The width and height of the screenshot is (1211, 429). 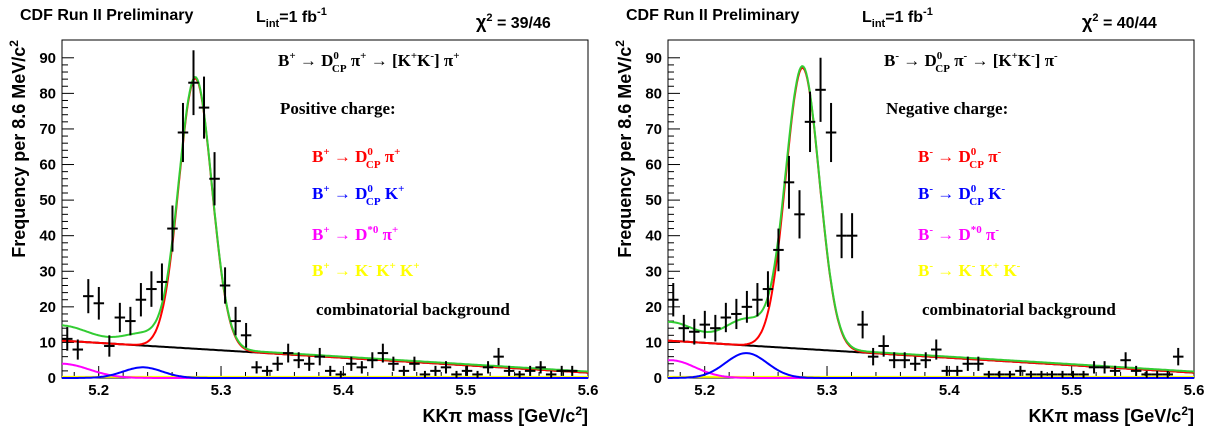 I want to click on legend-entry: B- → K- K+ K-, so click(x=969, y=270).